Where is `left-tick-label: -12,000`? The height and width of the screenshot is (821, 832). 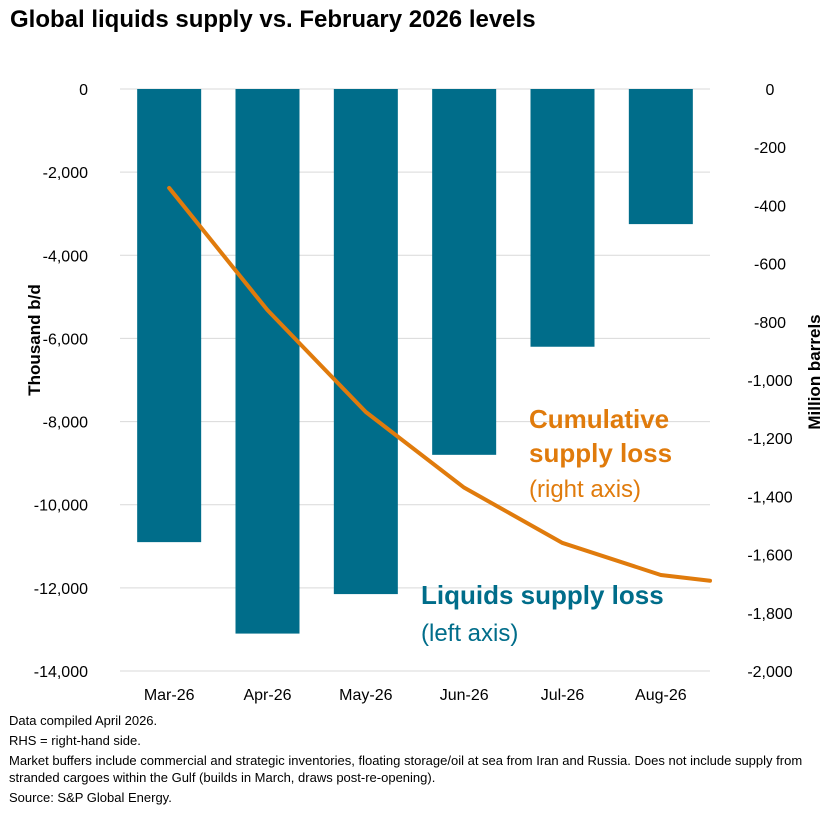 left-tick-label: -12,000 is located at coordinates (61, 589).